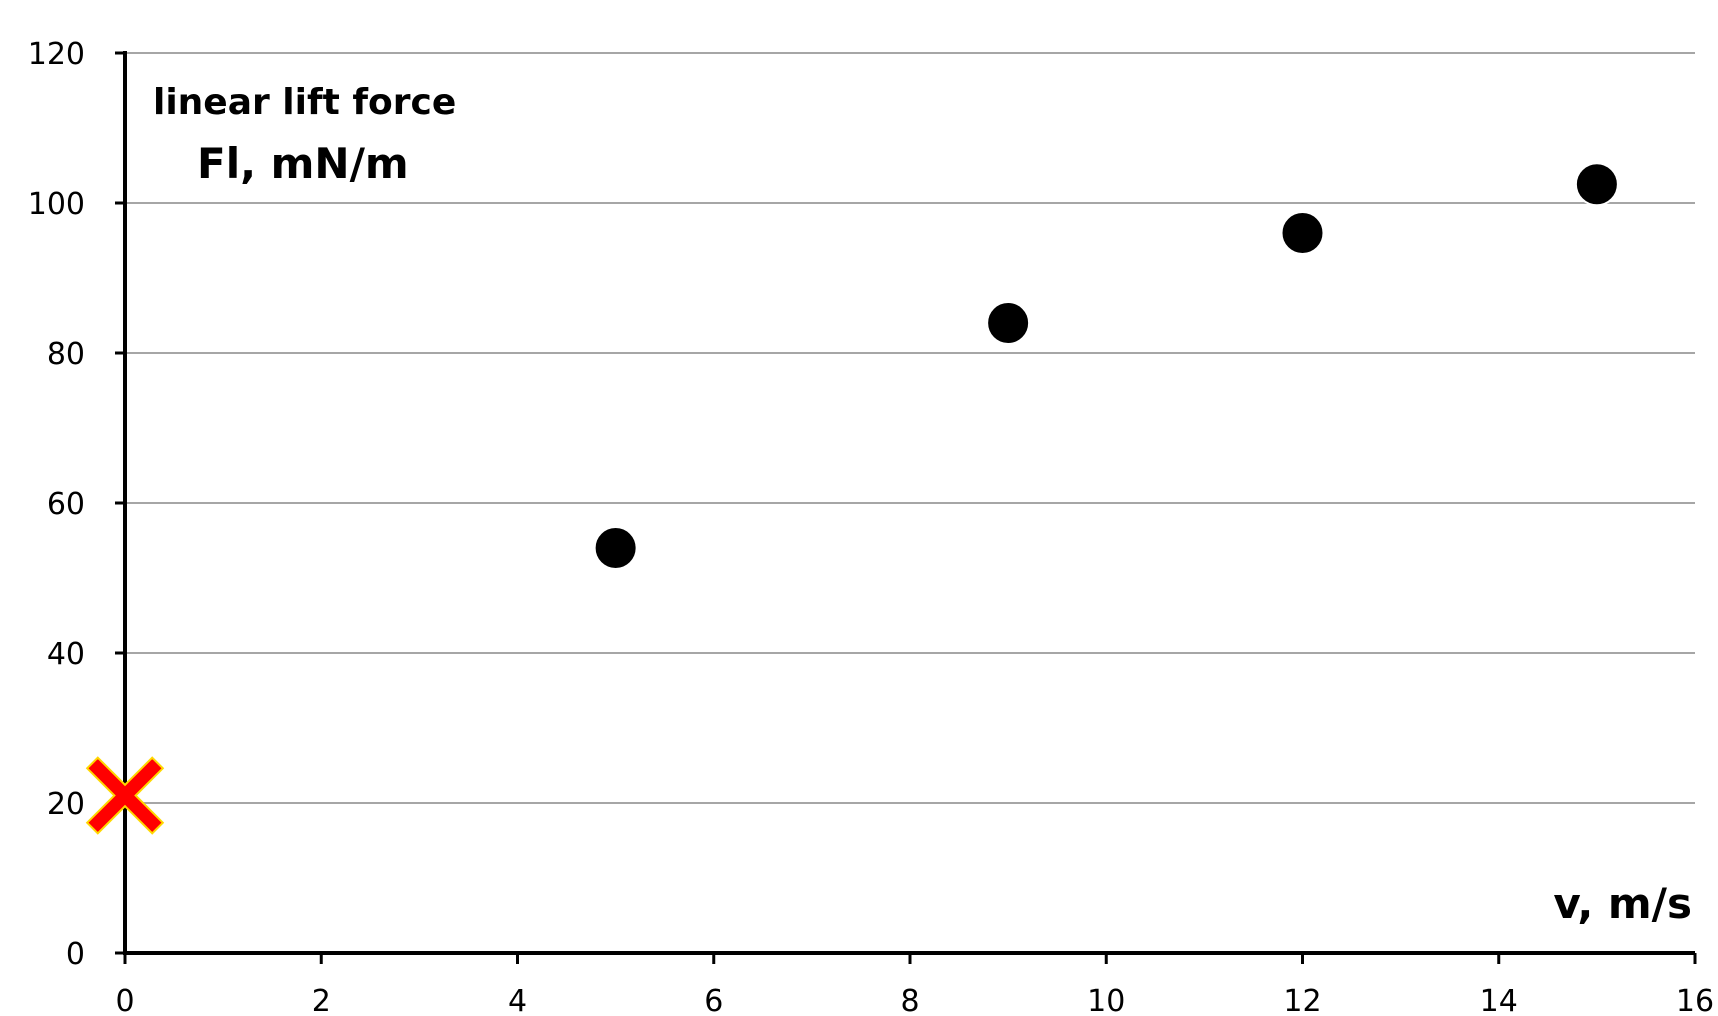  Describe the element at coordinates (713, 1000) in the screenshot. I see `x-tick-label-6: 6` at that location.